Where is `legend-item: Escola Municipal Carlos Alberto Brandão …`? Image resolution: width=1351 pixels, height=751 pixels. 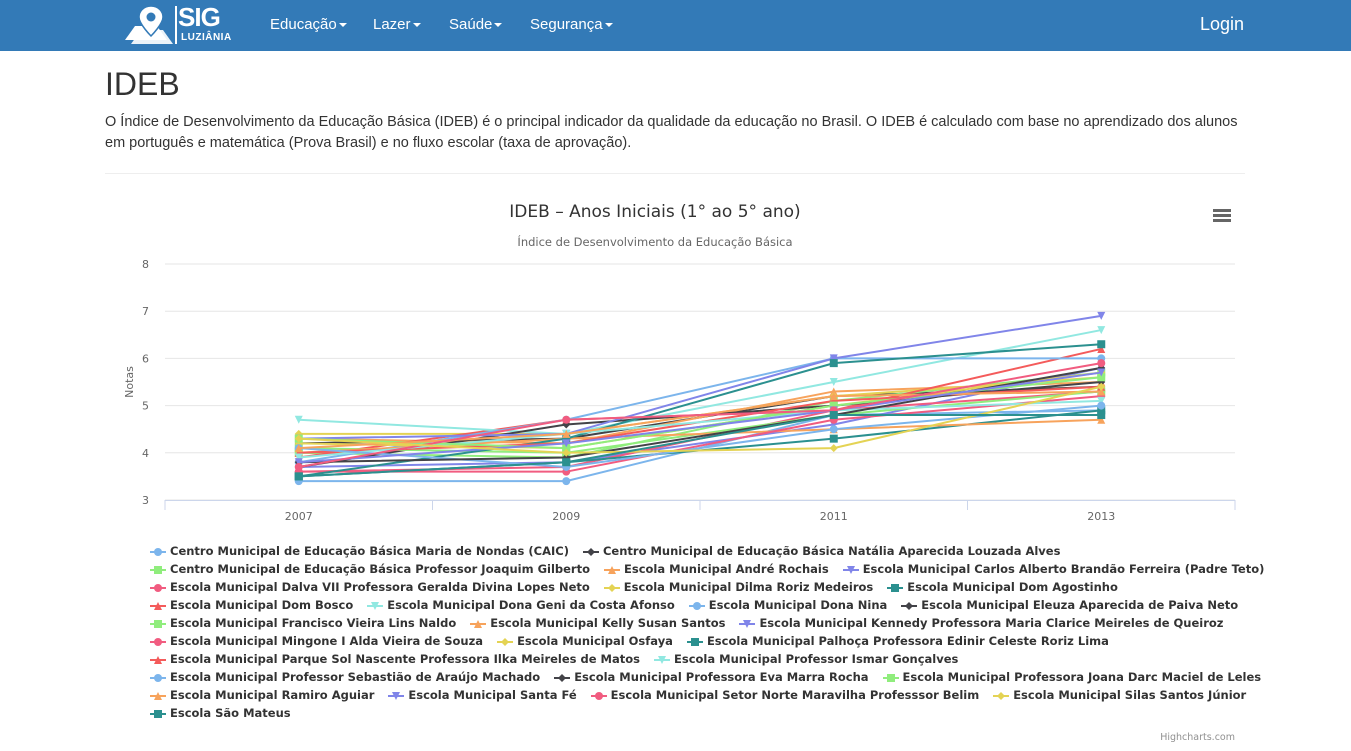
legend-item: Escola Municipal Carlos Alberto Brandão … is located at coordinates (1053, 569).